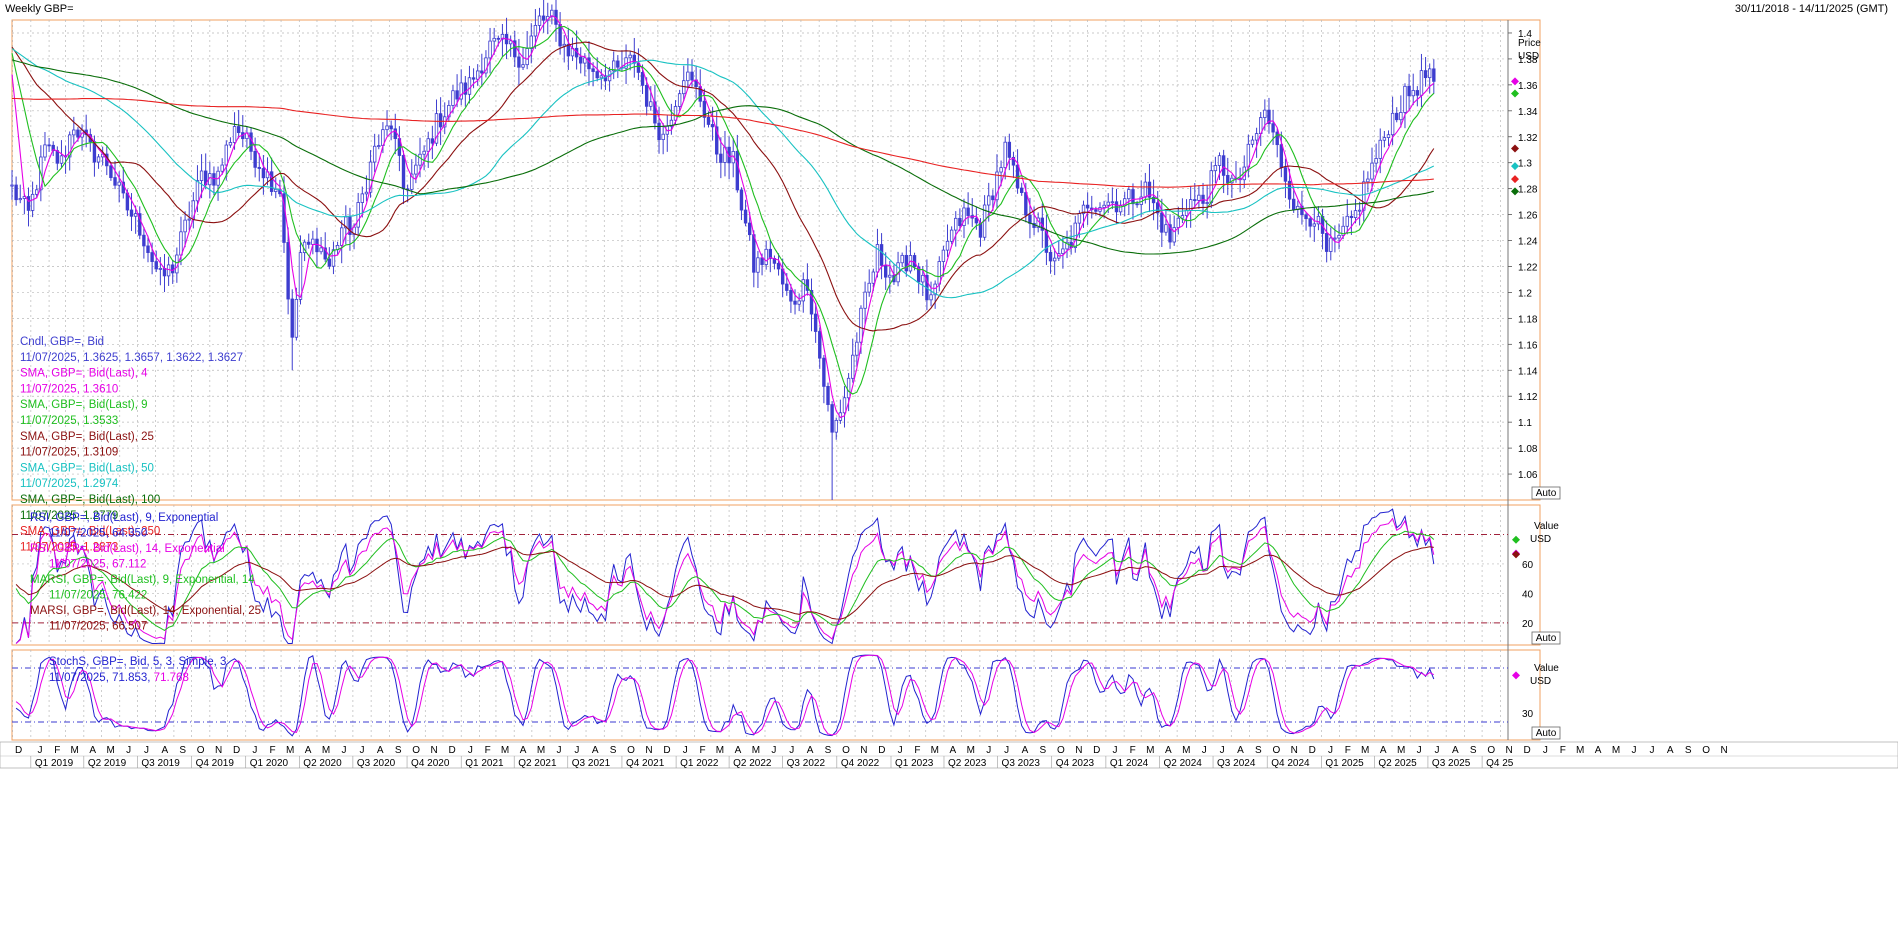 Image resolution: width=1898 pixels, height=932 pixels. I want to click on quarter-label: Q3 2025, so click(1451, 763).